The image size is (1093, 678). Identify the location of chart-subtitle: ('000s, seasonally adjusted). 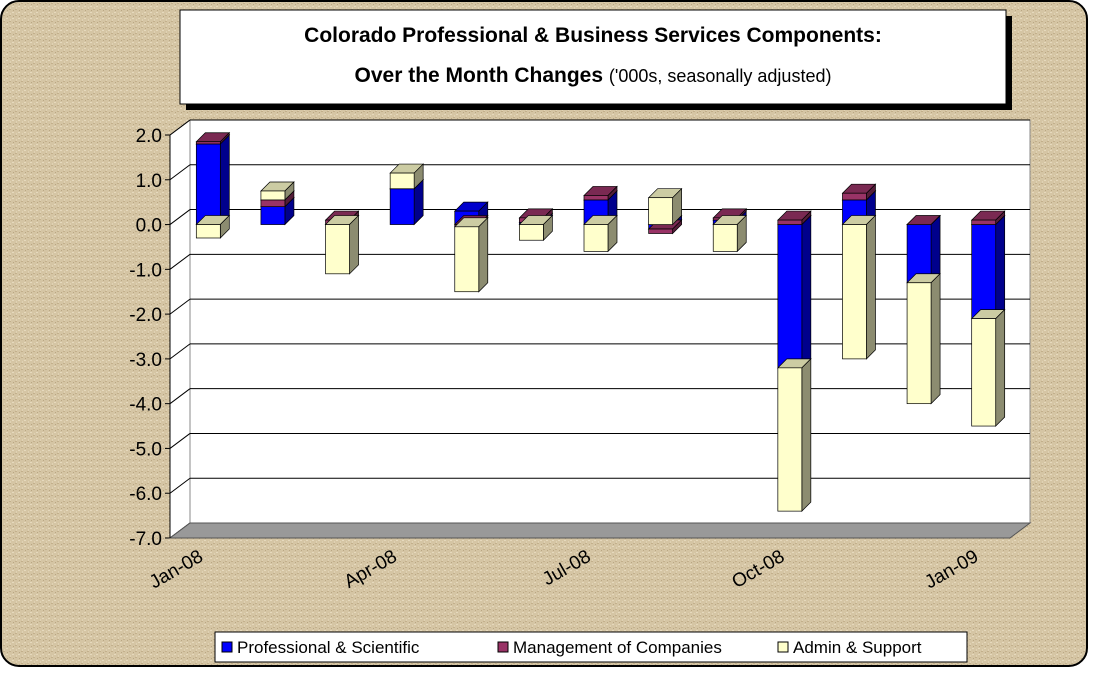
(720, 76).